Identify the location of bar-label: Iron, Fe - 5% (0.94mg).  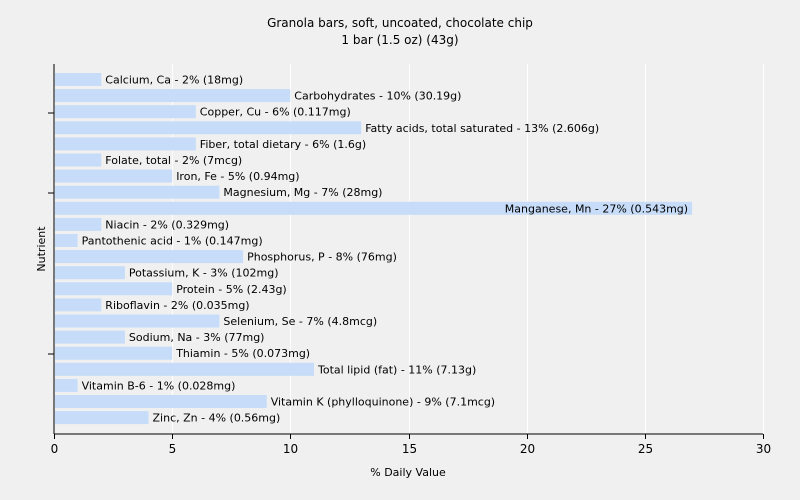
(237, 176).